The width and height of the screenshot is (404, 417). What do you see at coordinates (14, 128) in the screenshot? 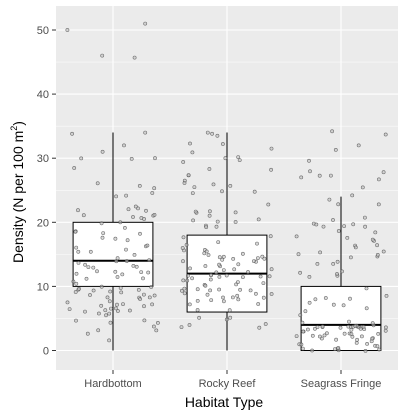
I see `y-axis-title-superscript: 2` at bounding box center [14, 128].